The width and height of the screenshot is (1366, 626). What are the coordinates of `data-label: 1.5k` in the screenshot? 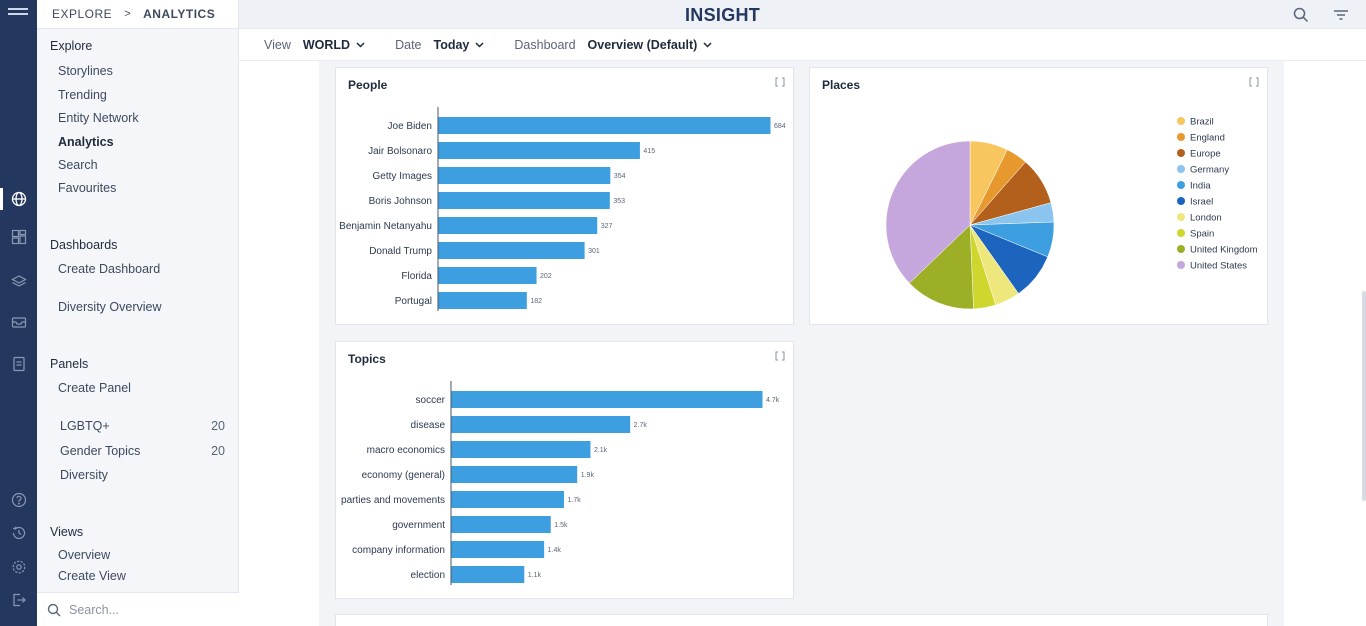 It's located at (561, 525).